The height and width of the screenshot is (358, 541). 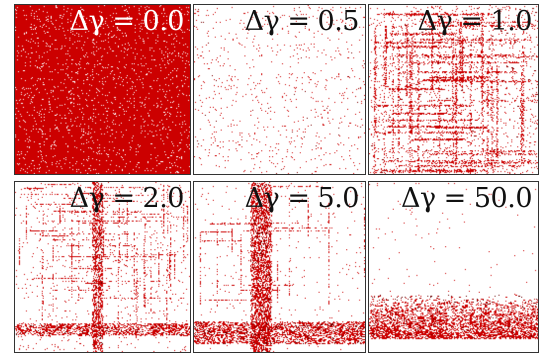 What do you see at coordinates (466, 198) in the screenshot?
I see `panel-label-6: Δγ = 50.0` at bounding box center [466, 198].